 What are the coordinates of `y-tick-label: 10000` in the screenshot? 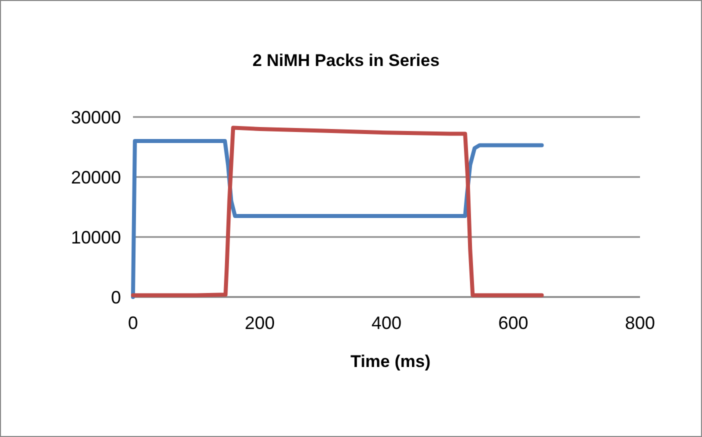 It's located at (95, 237).